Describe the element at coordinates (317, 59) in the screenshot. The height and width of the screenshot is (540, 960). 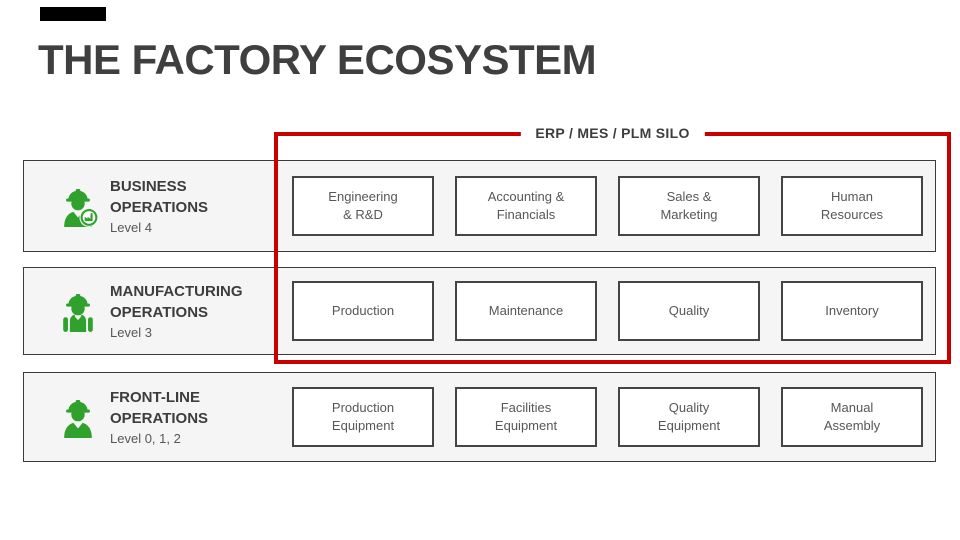
I see `slide-title: THE FACTORY ECOSYSTEM` at that location.